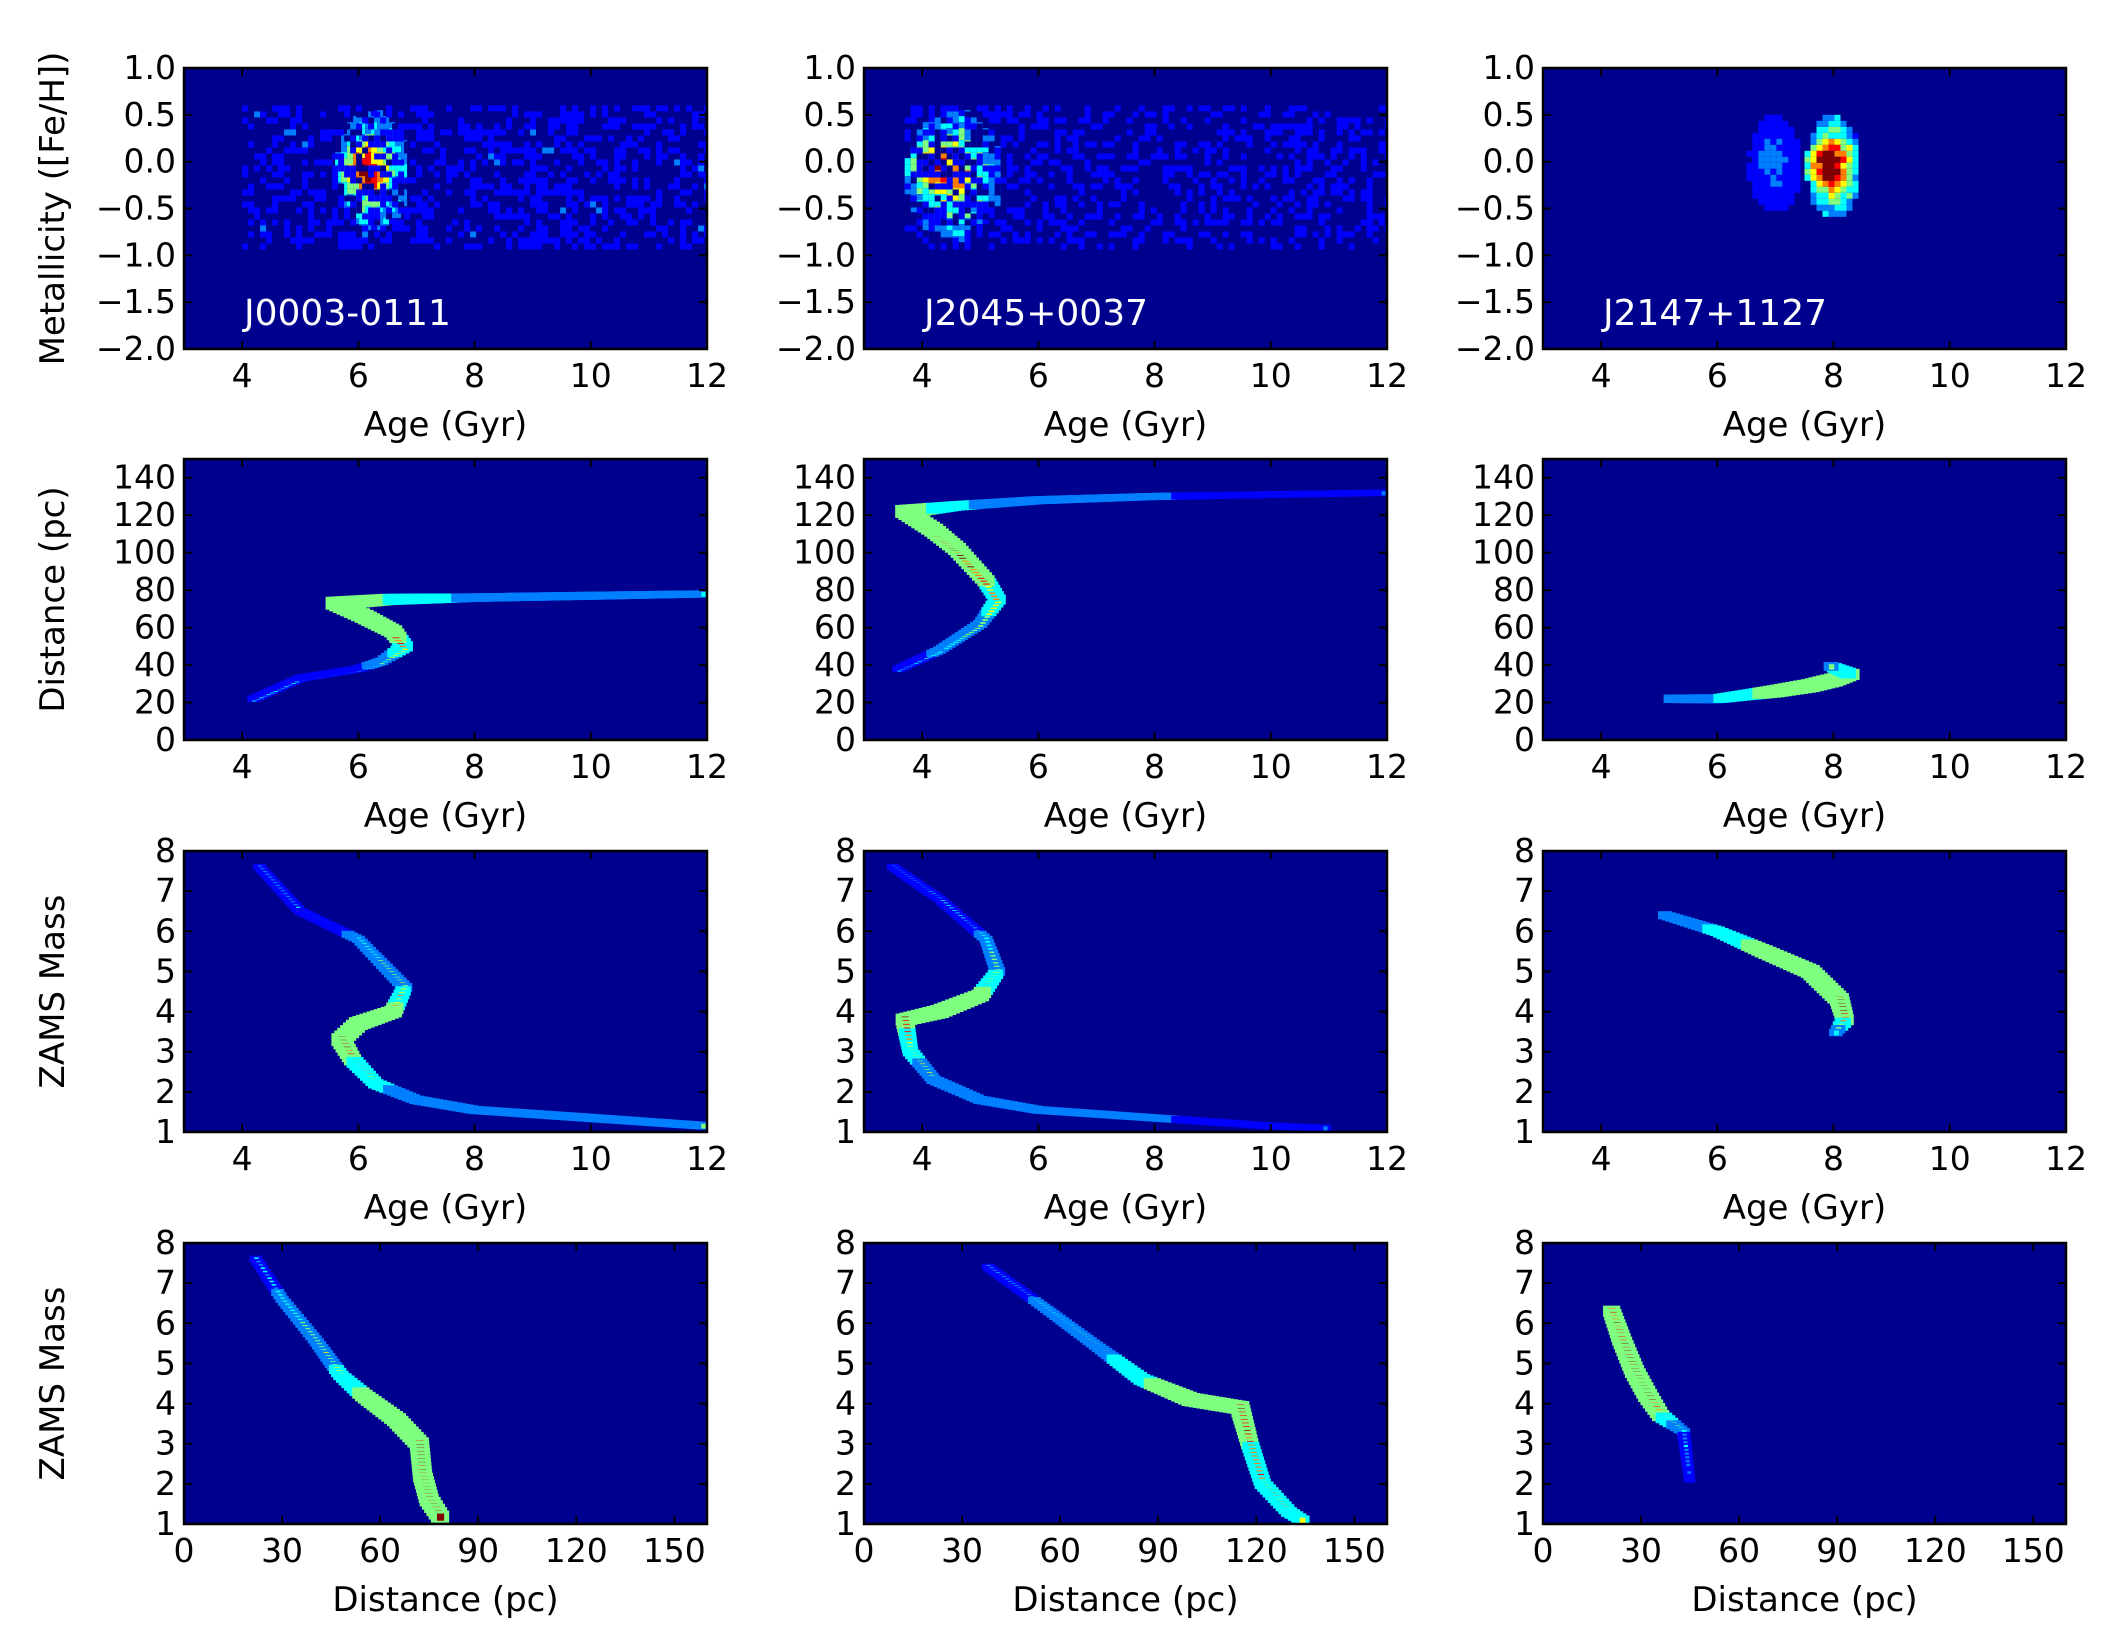 This screenshot has width=2113, height=1642. Describe the element at coordinates (1601, 1158) in the screenshot. I see `x-tick-label: 4` at that location.